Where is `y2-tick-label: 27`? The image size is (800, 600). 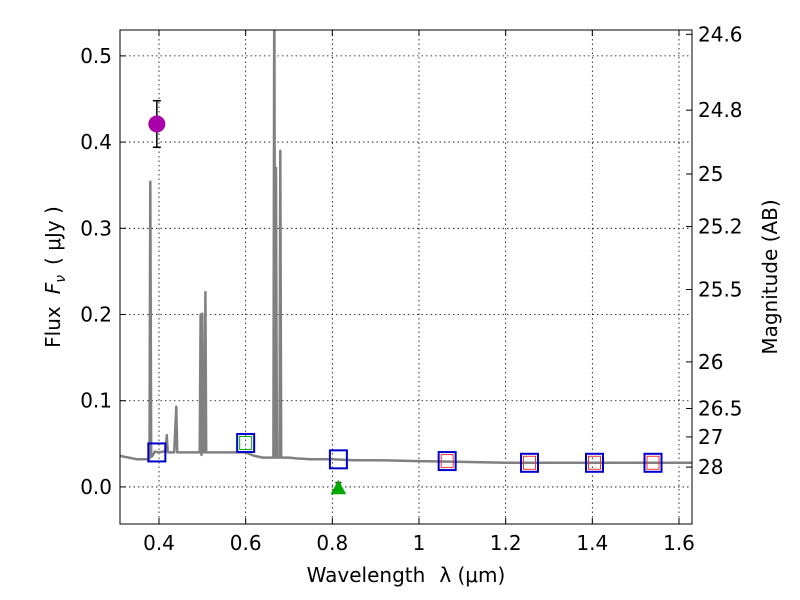 y2-tick-label: 27 is located at coordinates (710, 437).